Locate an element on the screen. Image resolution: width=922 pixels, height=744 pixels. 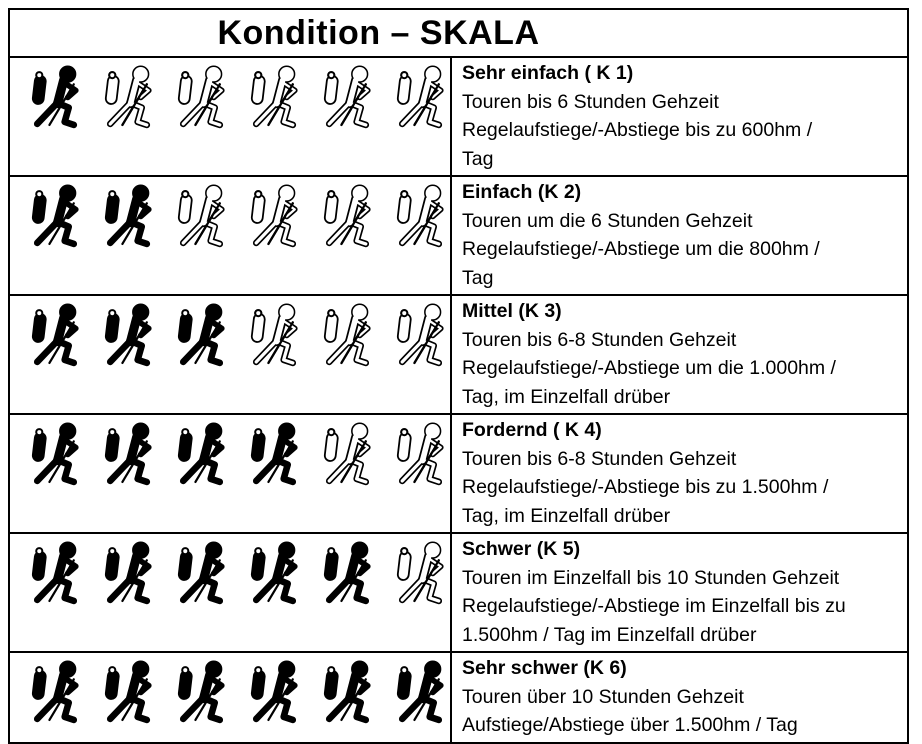
description-line: Regelaufstiege/-Abstiege bis zu 600hm / is located at coordinates (637, 130).